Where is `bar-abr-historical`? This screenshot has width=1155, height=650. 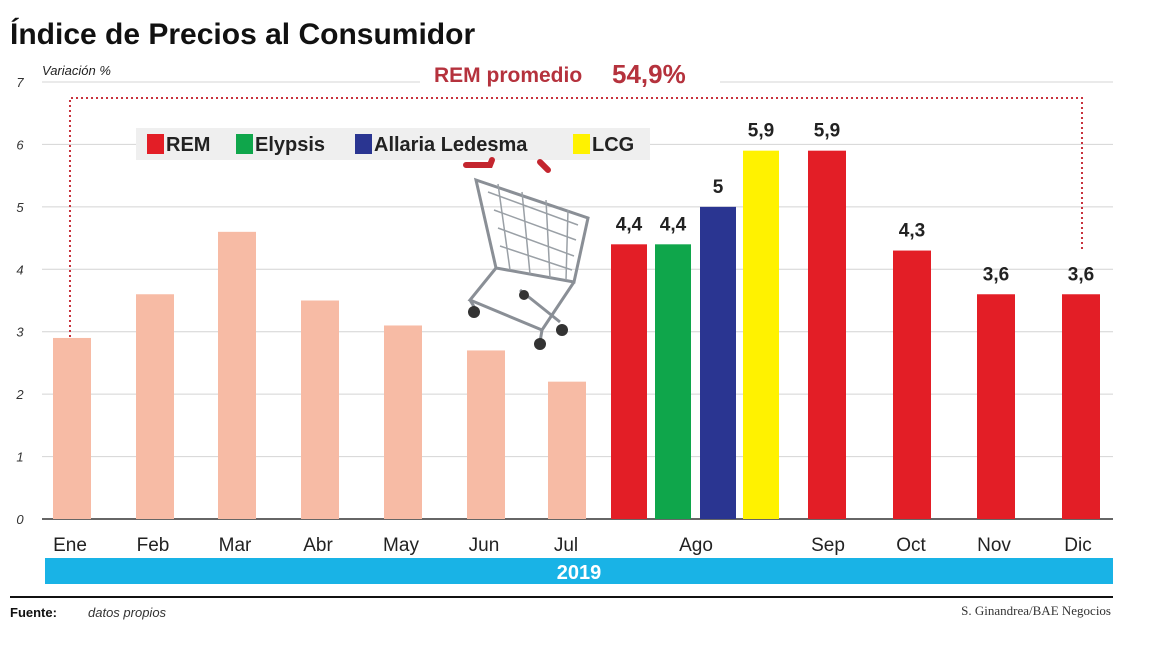 bar-abr-historical is located at coordinates (320, 409).